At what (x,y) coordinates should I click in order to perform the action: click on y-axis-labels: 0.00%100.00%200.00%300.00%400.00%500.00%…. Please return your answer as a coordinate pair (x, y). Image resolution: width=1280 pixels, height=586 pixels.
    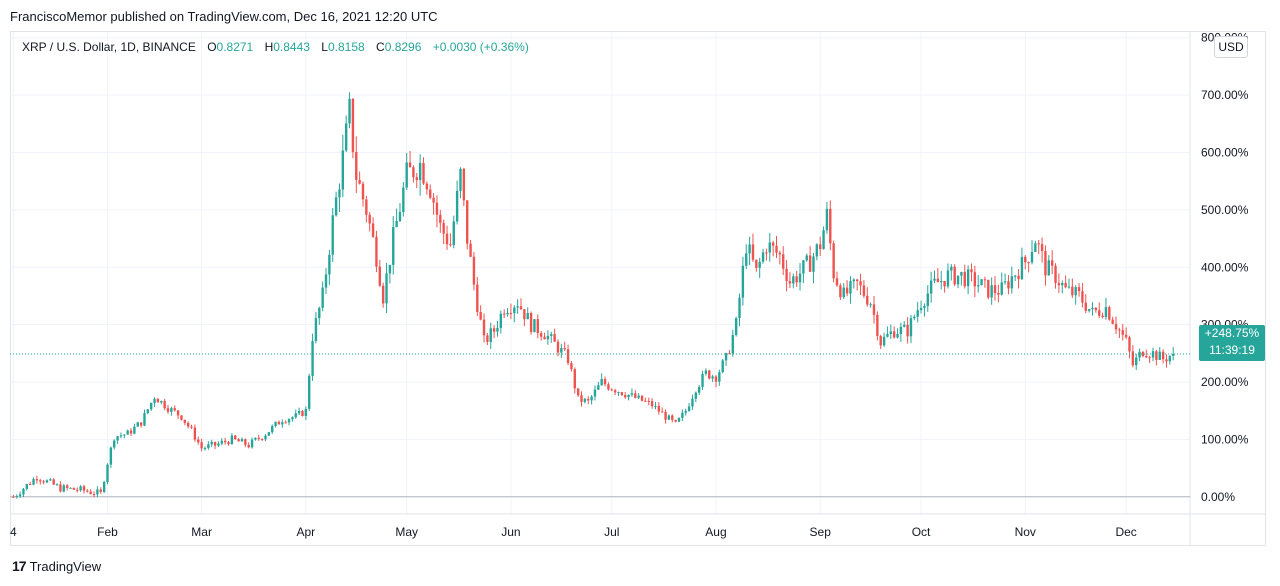
    Looking at the image, I should click on (1225, 267).